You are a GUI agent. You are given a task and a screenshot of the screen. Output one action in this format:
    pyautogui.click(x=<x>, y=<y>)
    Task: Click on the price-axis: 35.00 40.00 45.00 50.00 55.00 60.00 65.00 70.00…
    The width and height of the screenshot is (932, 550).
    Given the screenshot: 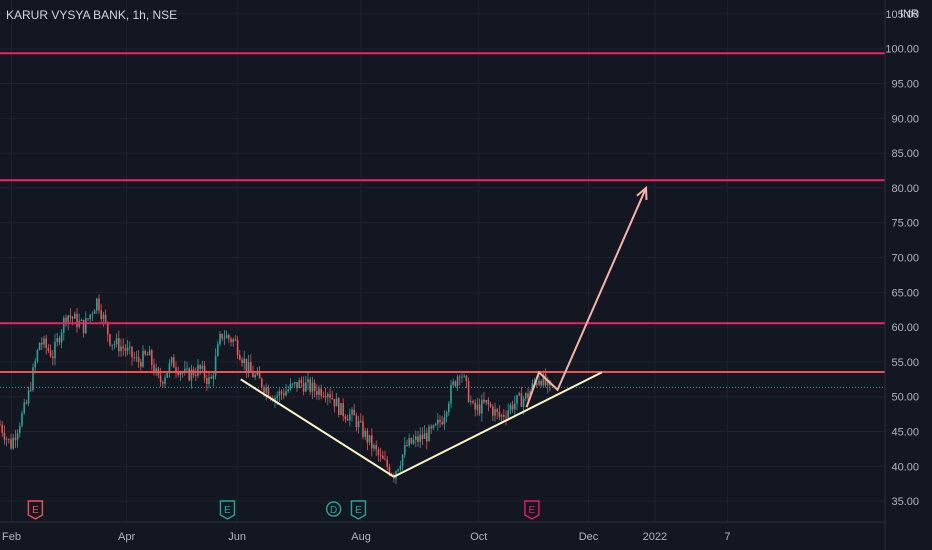 What is the action you would take?
    pyautogui.click(x=908, y=275)
    